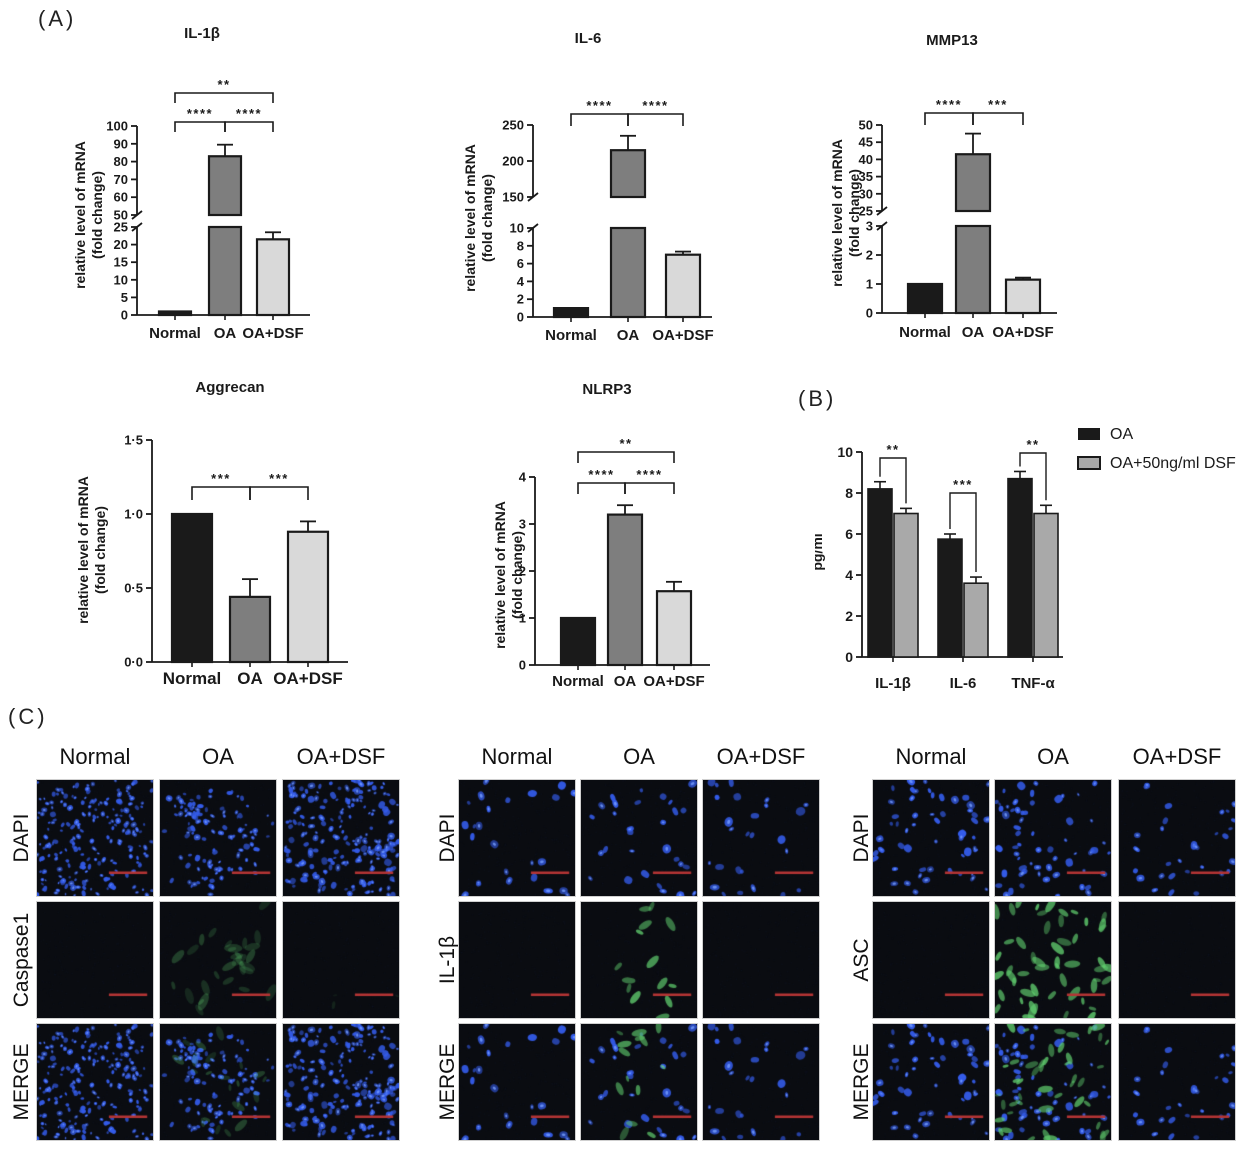  Describe the element at coordinates (57, 18) in the screenshot. I see `panel-a-label: (A)` at that location.